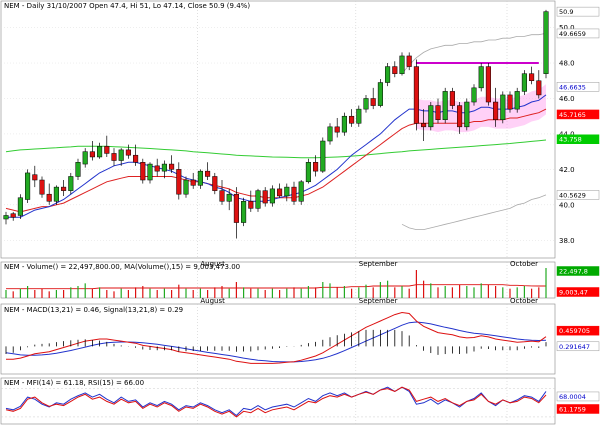  I want to click on ma-green-line, so click(276, 149).